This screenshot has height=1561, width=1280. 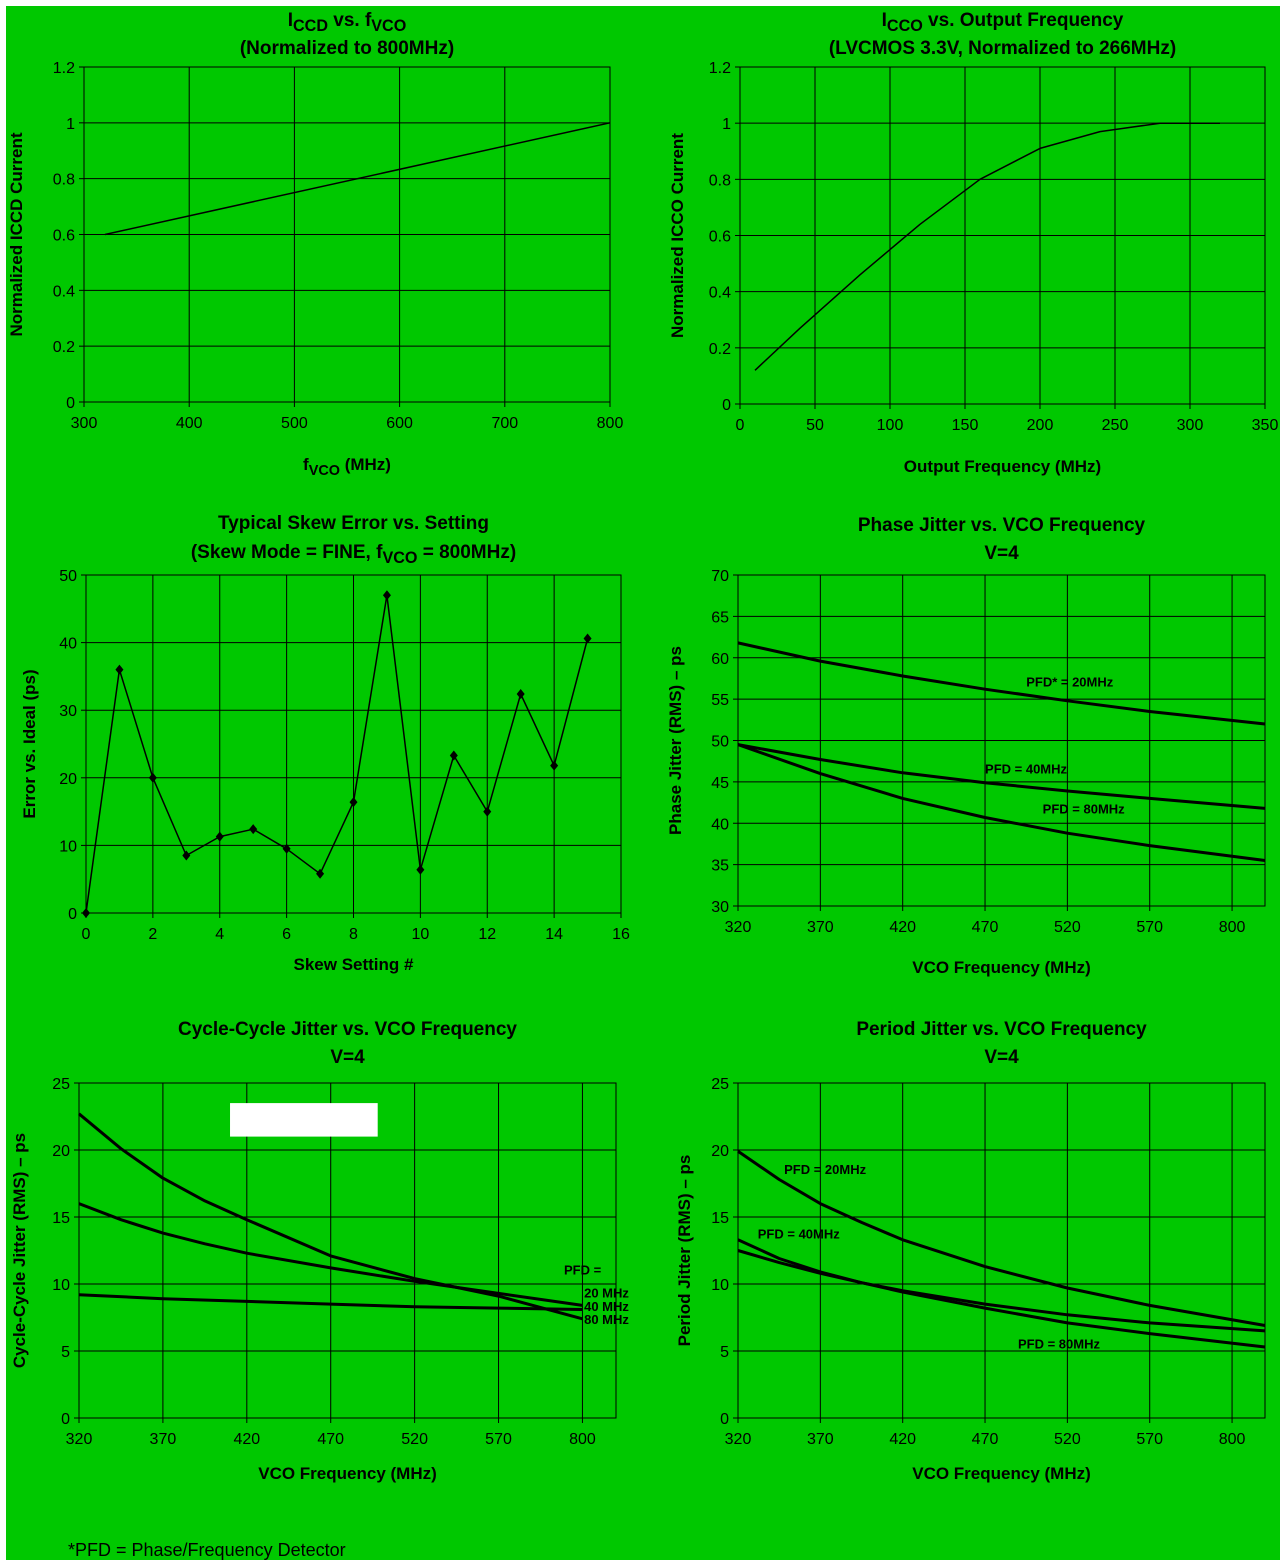 I want to click on x-tick-label: 700, so click(x=504, y=423).